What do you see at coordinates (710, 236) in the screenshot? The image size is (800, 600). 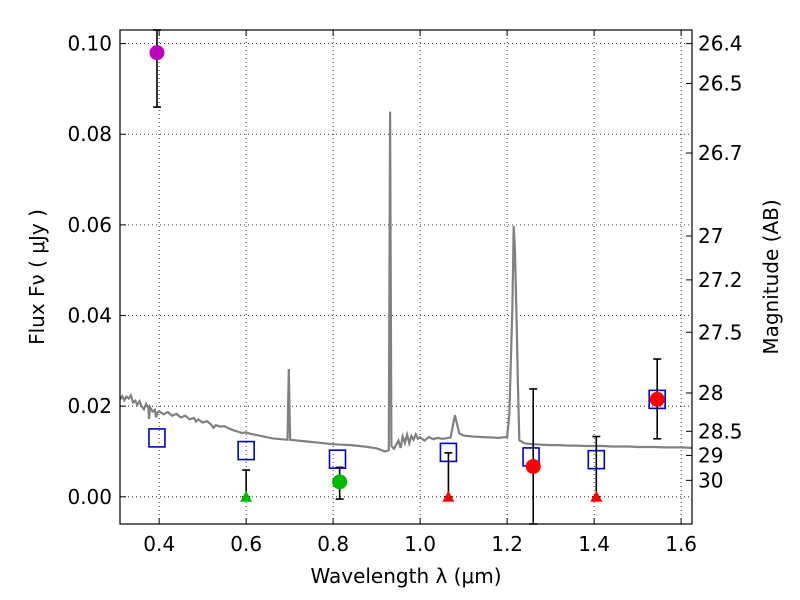 I see `mag-tick-label: 27` at bounding box center [710, 236].